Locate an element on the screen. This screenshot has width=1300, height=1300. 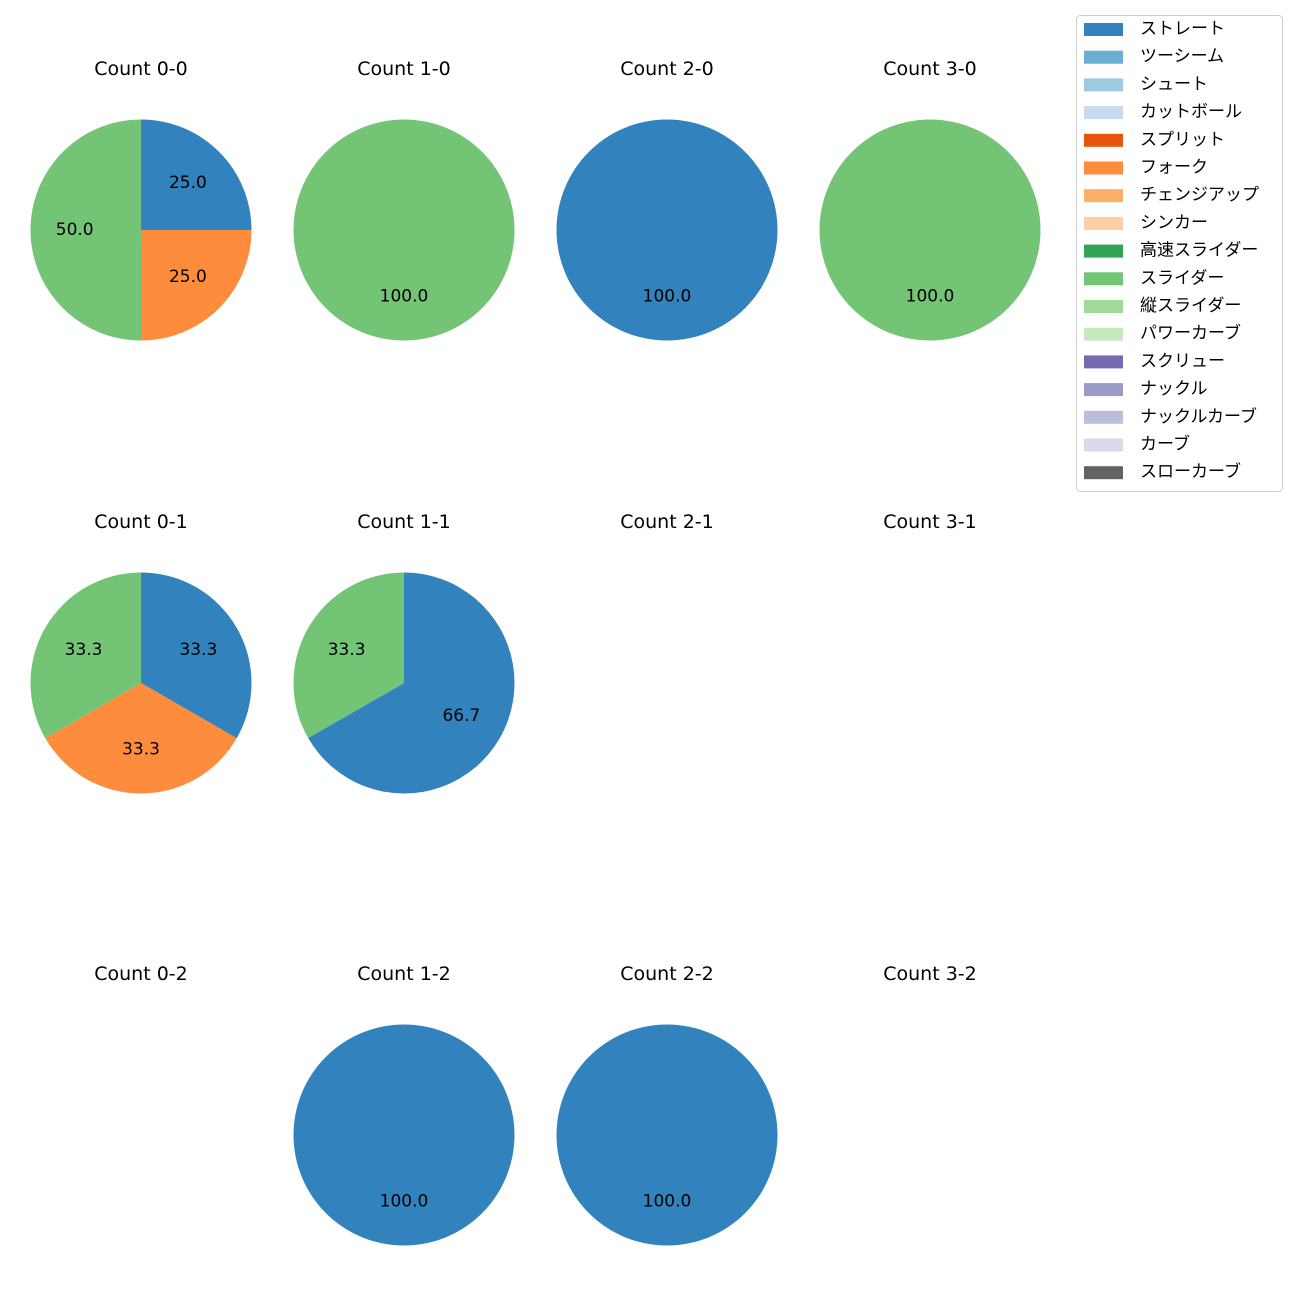
pie-title: Count 3-1 is located at coordinates (930, 522).